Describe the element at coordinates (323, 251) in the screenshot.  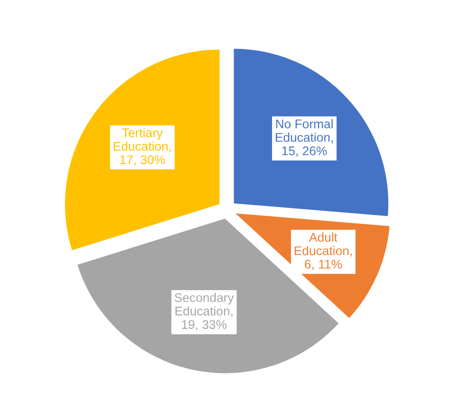
I see `slice-label: Adult Education, 6, 11%` at that location.